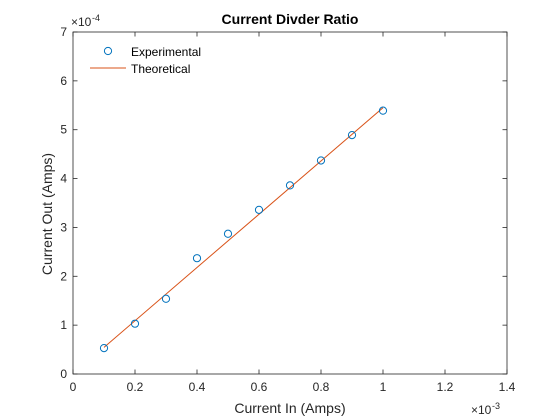 The image size is (560, 420). Describe the element at coordinates (63, 325) in the screenshot. I see `y-tick-label: 1` at that location.